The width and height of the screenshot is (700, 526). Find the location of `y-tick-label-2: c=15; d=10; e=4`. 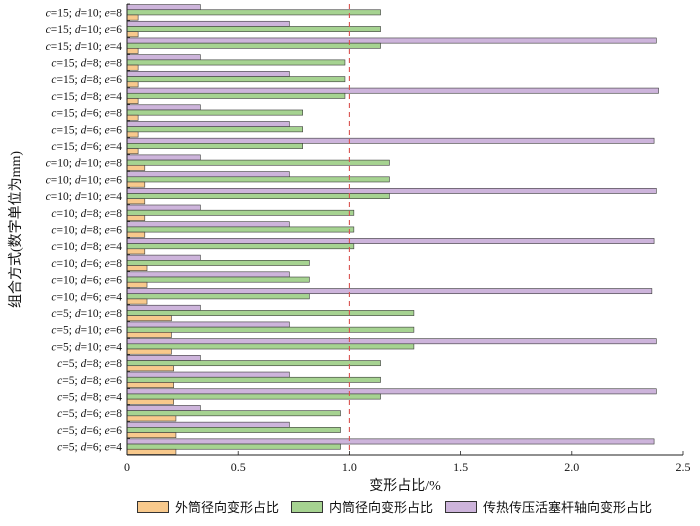

y-tick-label-2: c=15; d=10; e=4 is located at coordinates (84, 47).